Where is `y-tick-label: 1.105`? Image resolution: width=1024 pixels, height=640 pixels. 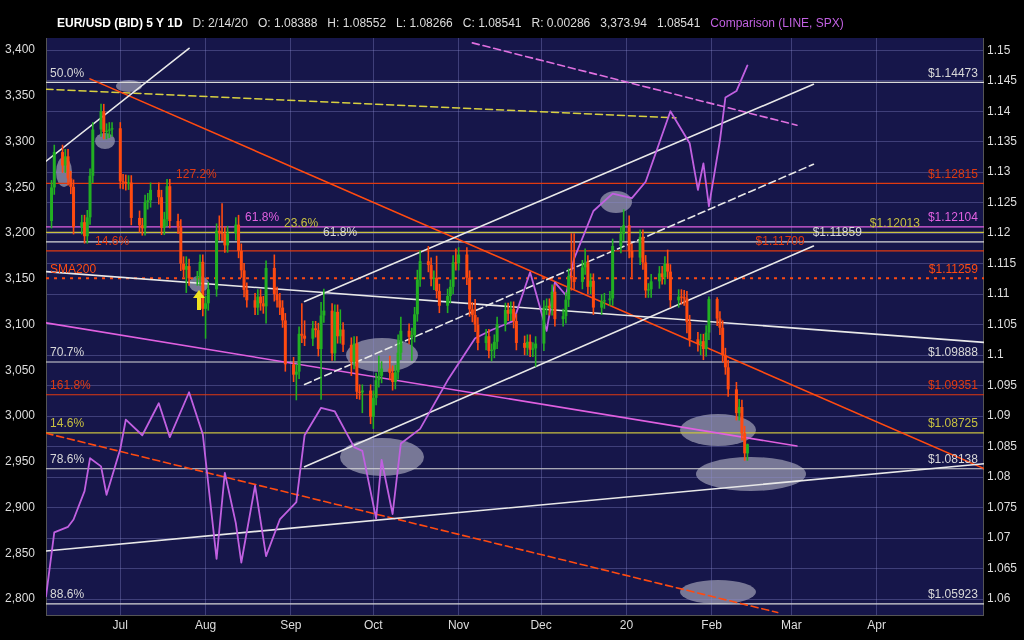 y-tick-label: 1.105 is located at coordinates (1002, 323).